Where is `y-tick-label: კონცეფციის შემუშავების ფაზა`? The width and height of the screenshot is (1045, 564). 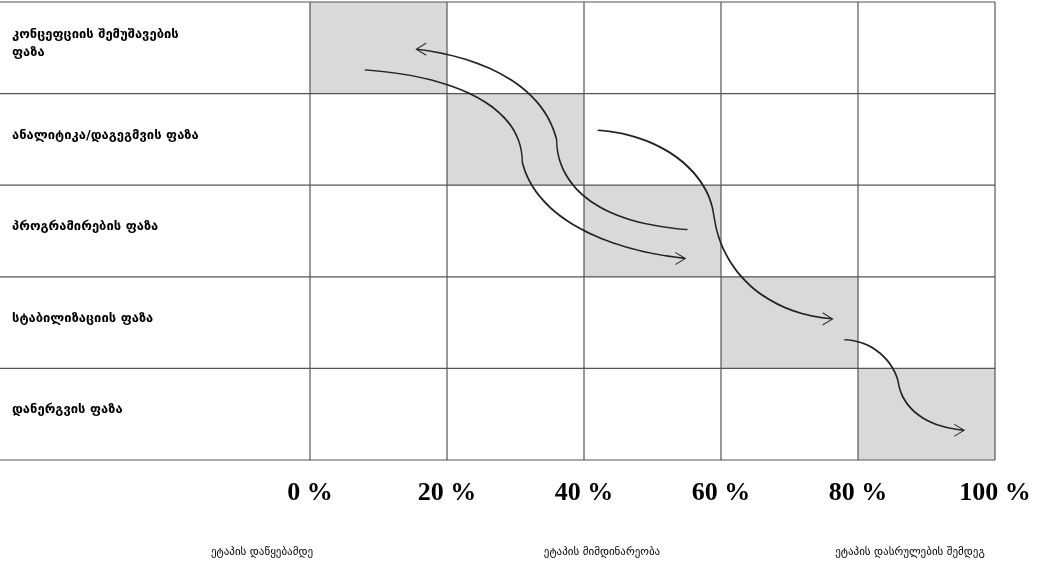
y-tick-label: კონცეფციის შემუშავების ფაზა is located at coordinates (95, 42).